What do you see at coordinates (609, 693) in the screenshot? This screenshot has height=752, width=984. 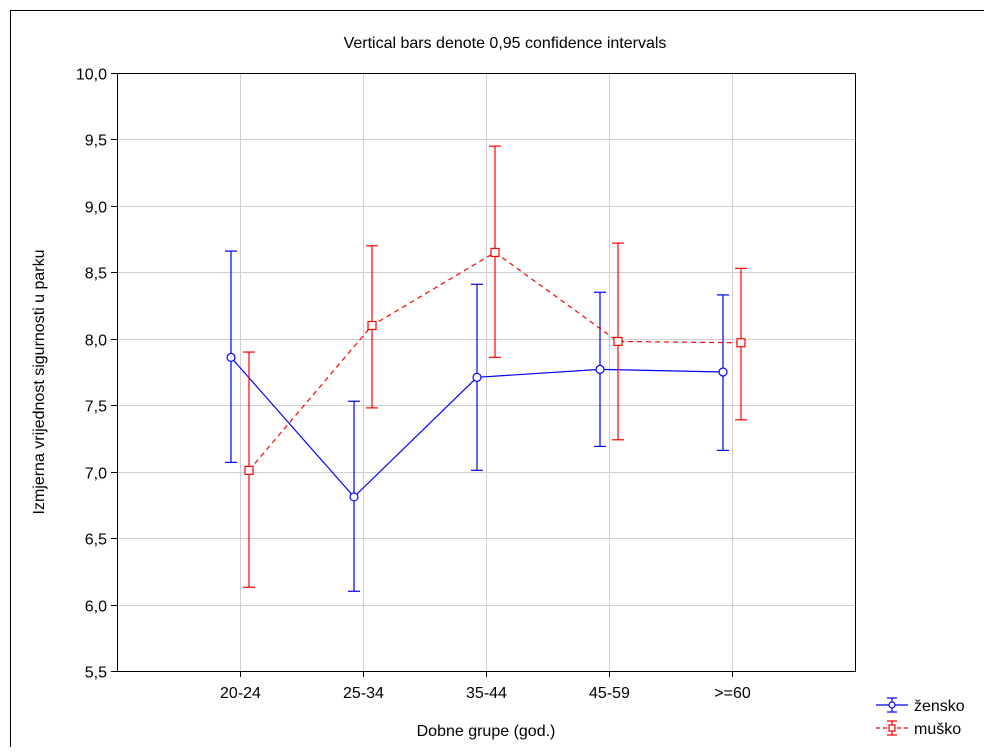 I see `x-tick-label: 45-59` at bounding box center [609, 693].